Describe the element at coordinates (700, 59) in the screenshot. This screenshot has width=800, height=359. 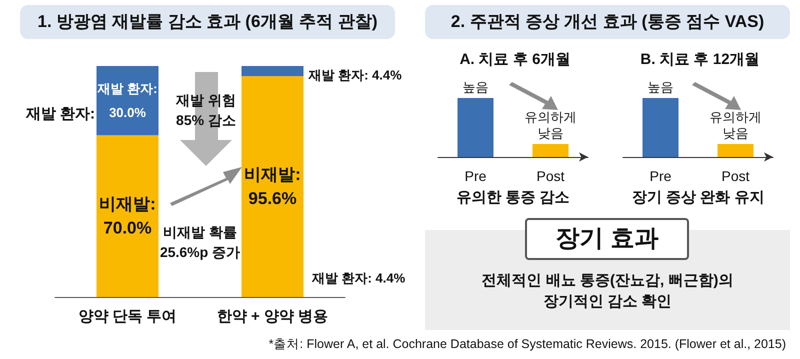
I see `chart-subtitle: B. 치료 후 12개월` at that location.